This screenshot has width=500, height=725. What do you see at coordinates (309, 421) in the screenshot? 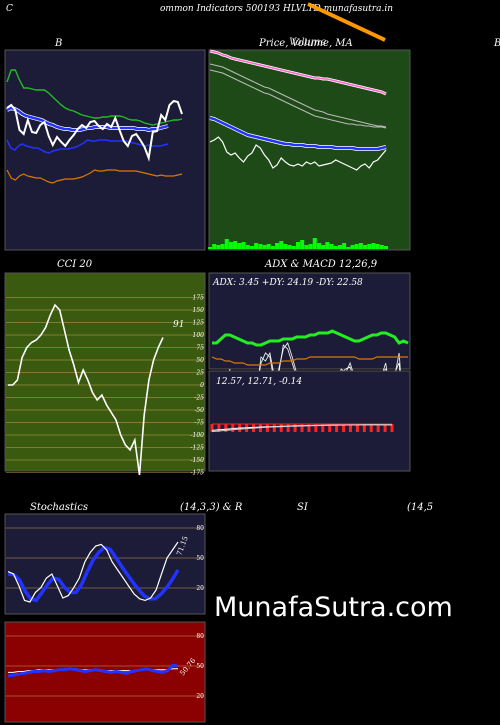
I see `macd-panel` at bounding box center [309, 421].